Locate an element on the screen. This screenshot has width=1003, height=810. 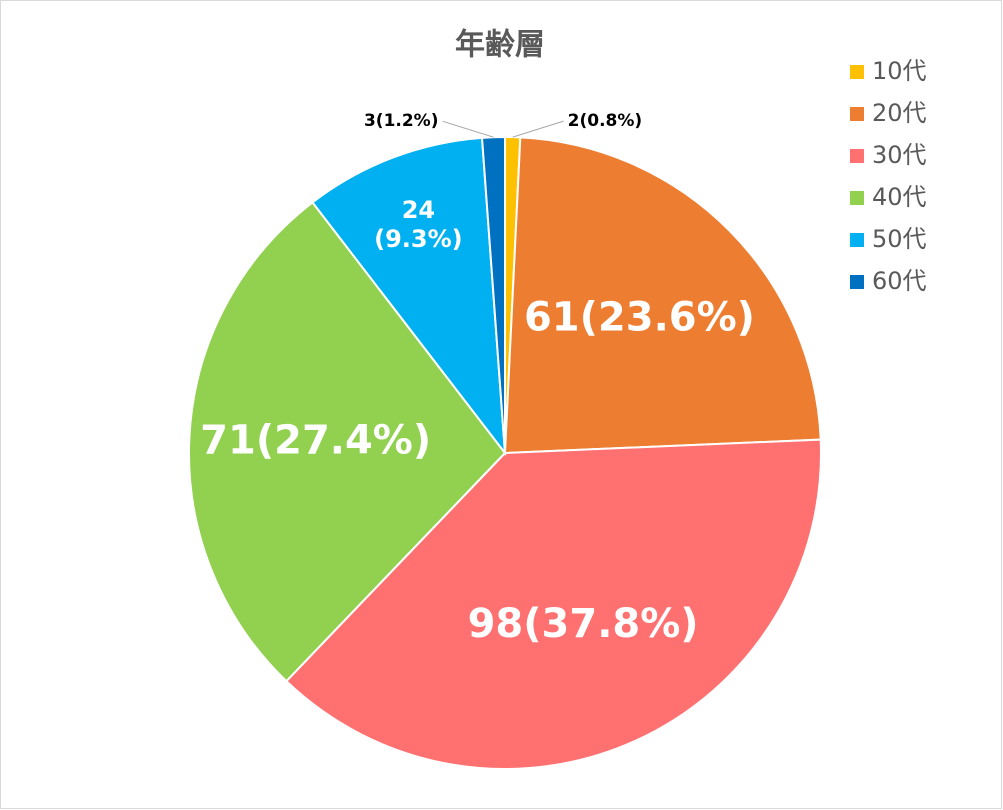
data-label: 61(23.6%) is located at coordinates (639, 317).